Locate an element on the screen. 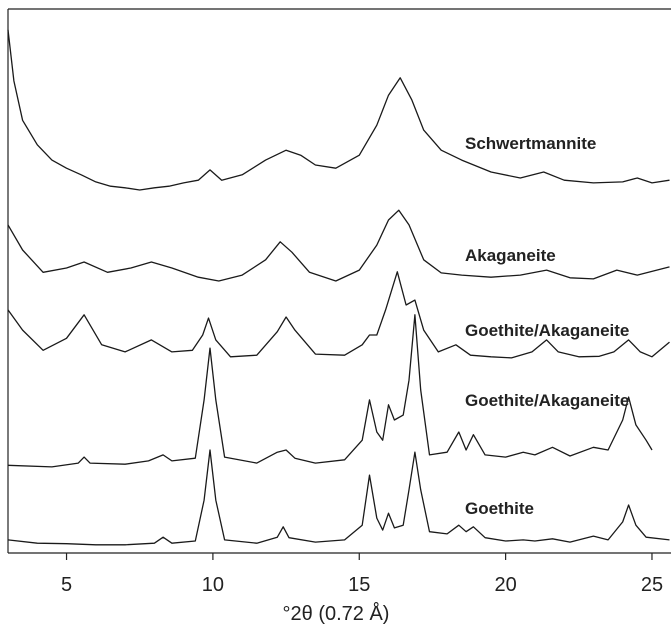 The image size is (671, 635). pattern-label: Schwertmannite is located at coordinates (530, 143).